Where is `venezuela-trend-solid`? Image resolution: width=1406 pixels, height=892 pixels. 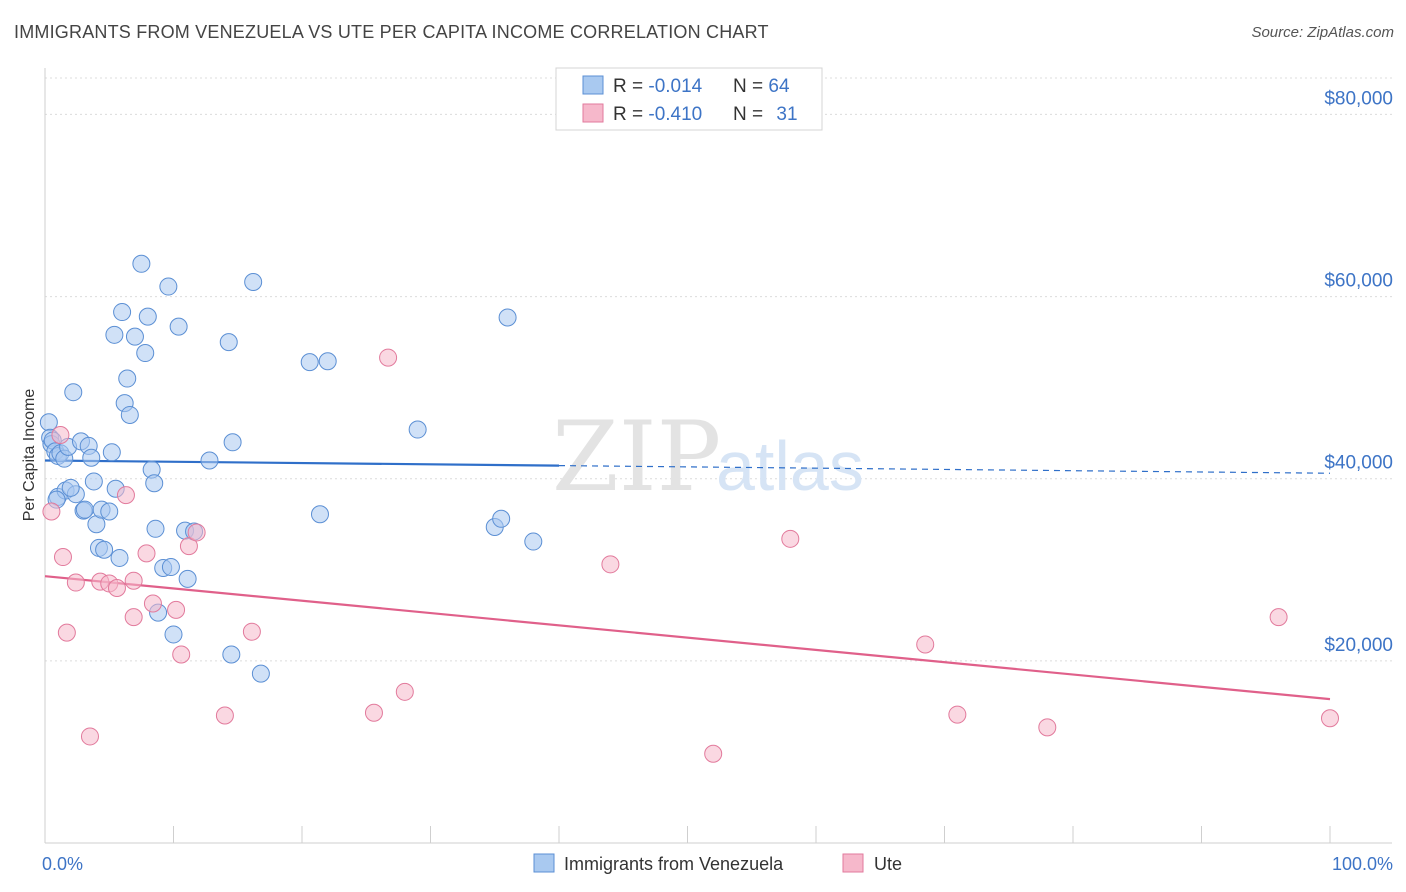
venezuela-trend-solid is located at coordinates (302, 463).